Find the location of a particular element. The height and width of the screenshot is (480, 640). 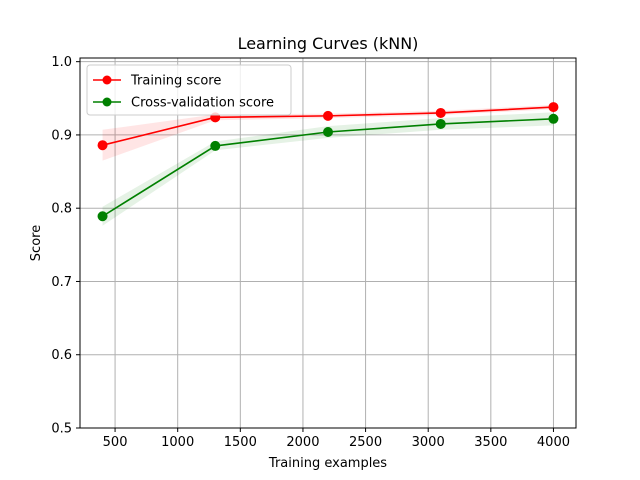

legend-training-label: Training score is located at coordinates (175, 81).